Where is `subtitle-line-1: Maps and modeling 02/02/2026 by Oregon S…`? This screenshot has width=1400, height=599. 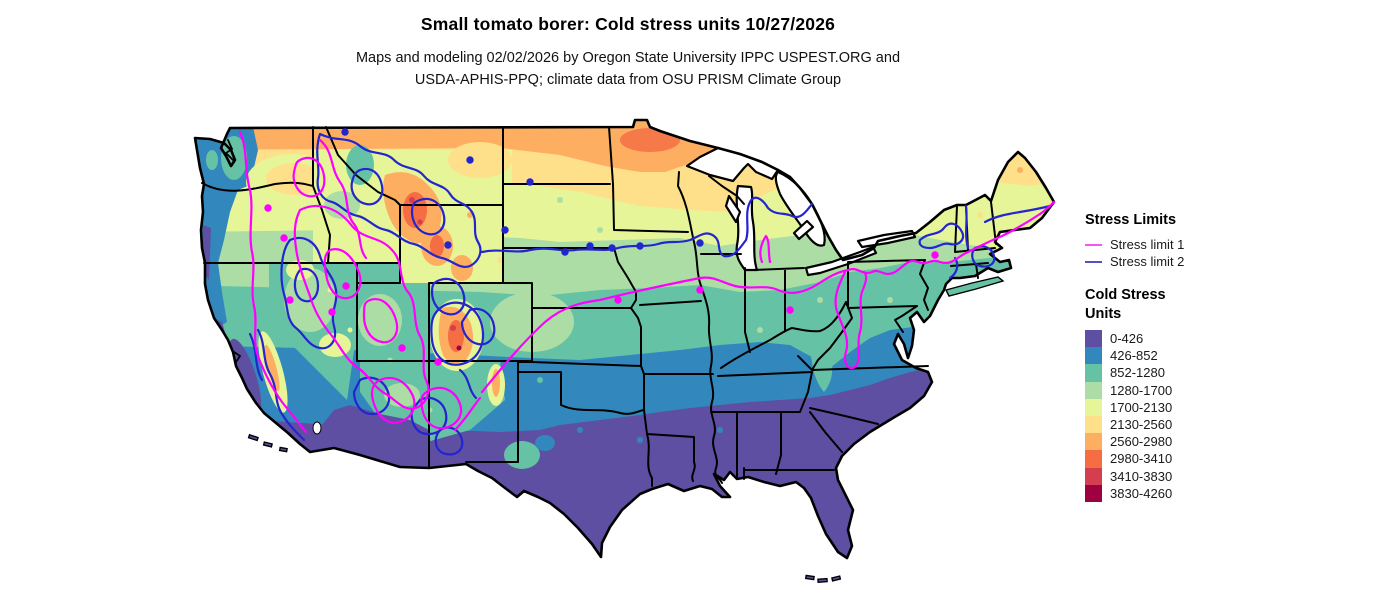
subtitle-line-1: Maps and modeling 02/02/2026 by Oregon S… is located at coordinates (628, 58).